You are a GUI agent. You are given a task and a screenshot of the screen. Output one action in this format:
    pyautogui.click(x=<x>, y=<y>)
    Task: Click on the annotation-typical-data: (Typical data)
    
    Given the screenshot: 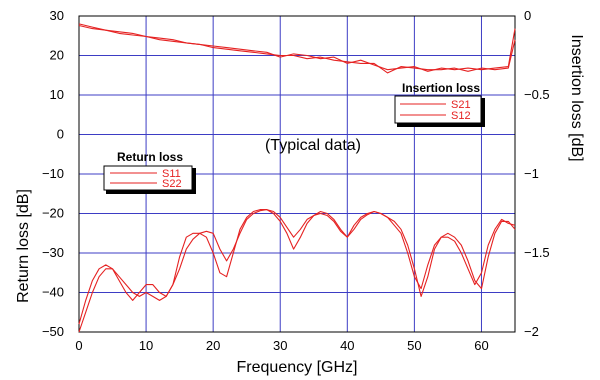 What is the action you would take?
    pyautogui.click(x=313, y=145)
    